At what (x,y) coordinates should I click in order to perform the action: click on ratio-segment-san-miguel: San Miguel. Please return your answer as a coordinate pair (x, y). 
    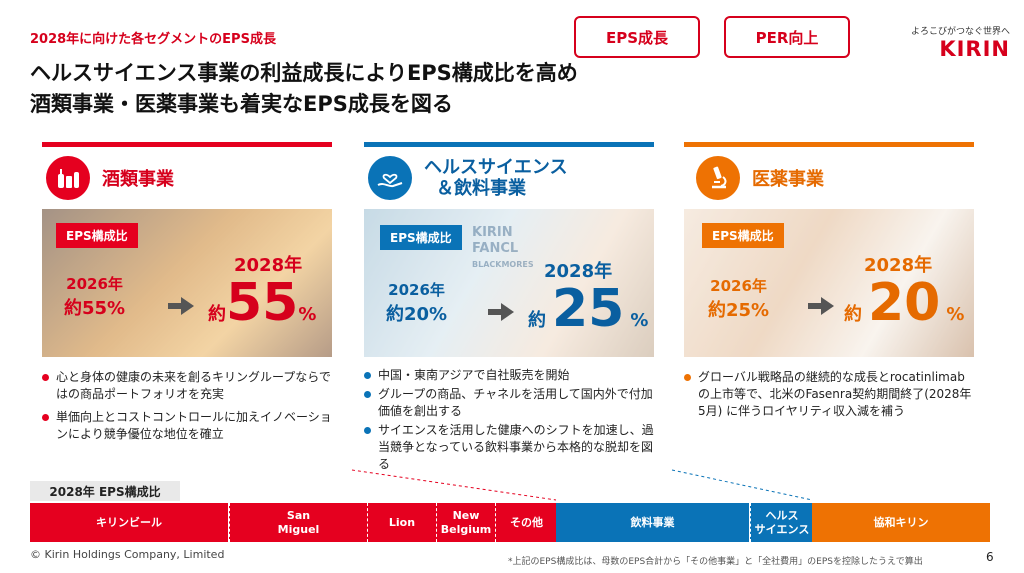
    Looking at the image, I should click on (298, 522).